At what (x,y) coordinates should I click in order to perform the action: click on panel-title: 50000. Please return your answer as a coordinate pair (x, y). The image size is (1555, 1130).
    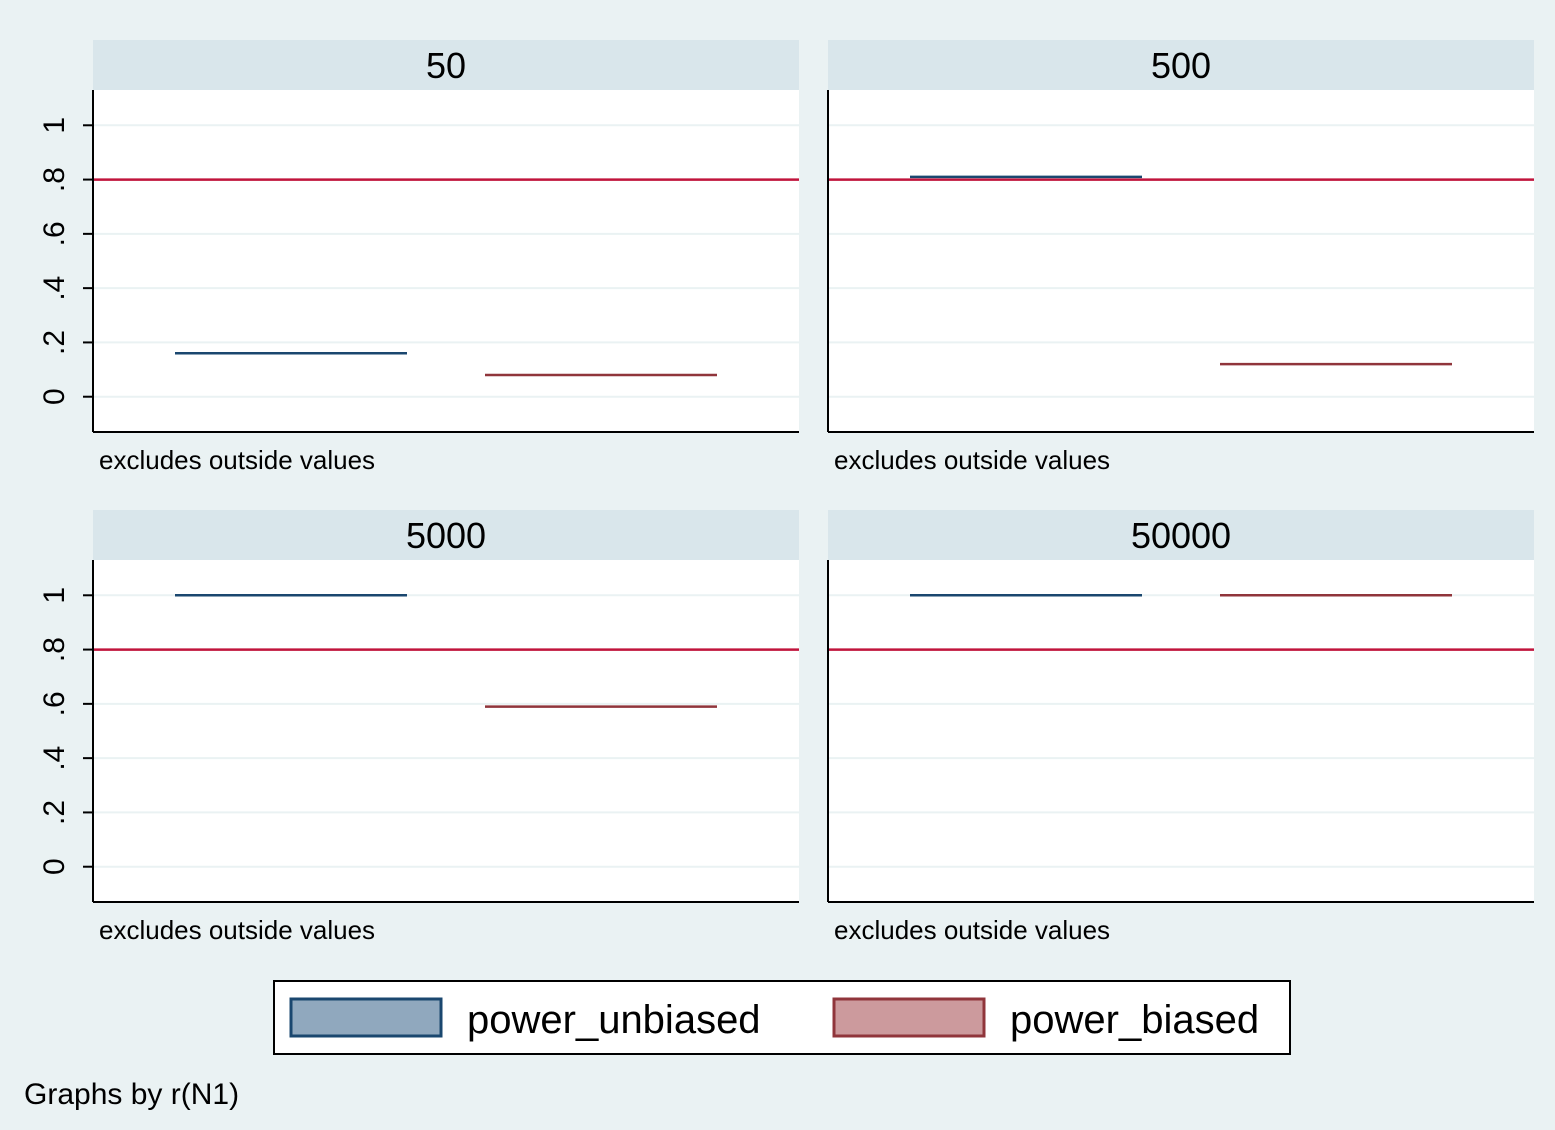
    Looking at the image, I should click on (1181, 535).